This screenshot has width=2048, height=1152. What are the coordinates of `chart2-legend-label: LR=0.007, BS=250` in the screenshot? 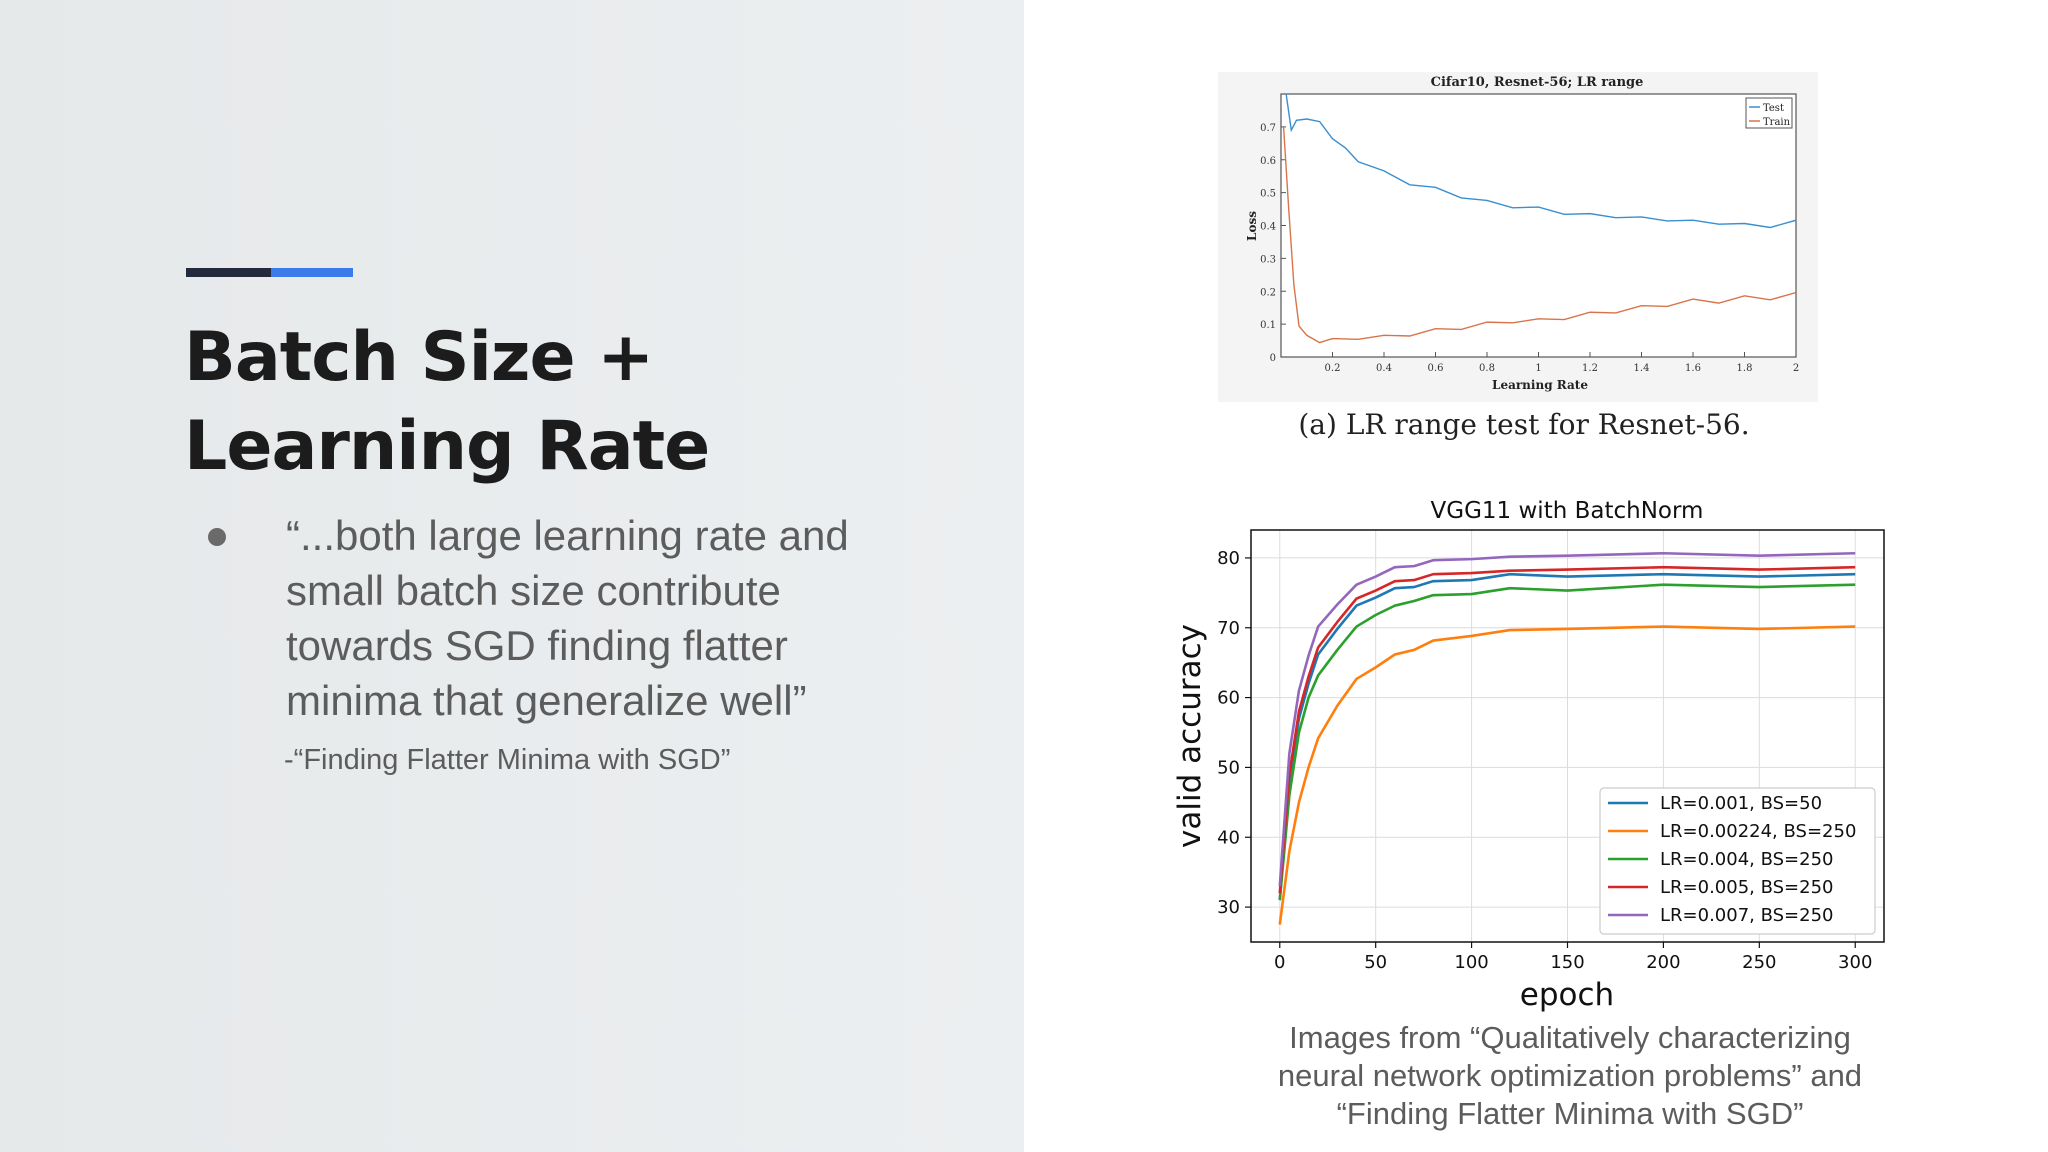 It's located at (1747, 915).